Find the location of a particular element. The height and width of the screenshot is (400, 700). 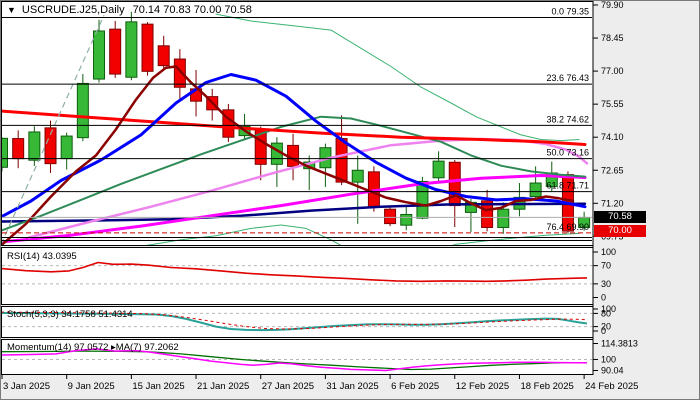

price-axis-label: 74.10 is located at coordinates (612, 137).